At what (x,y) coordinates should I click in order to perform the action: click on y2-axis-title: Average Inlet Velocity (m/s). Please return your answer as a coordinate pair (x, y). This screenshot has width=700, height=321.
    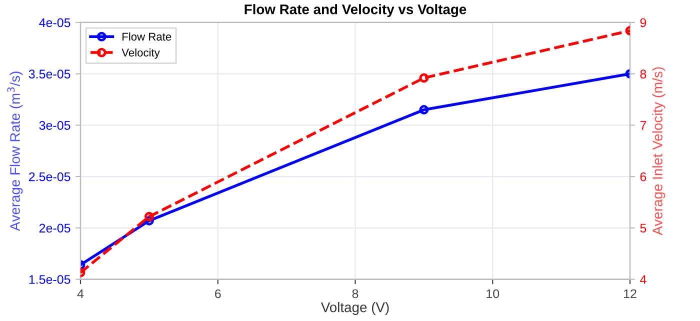
    Looking at the image, I should click on (659, 151).